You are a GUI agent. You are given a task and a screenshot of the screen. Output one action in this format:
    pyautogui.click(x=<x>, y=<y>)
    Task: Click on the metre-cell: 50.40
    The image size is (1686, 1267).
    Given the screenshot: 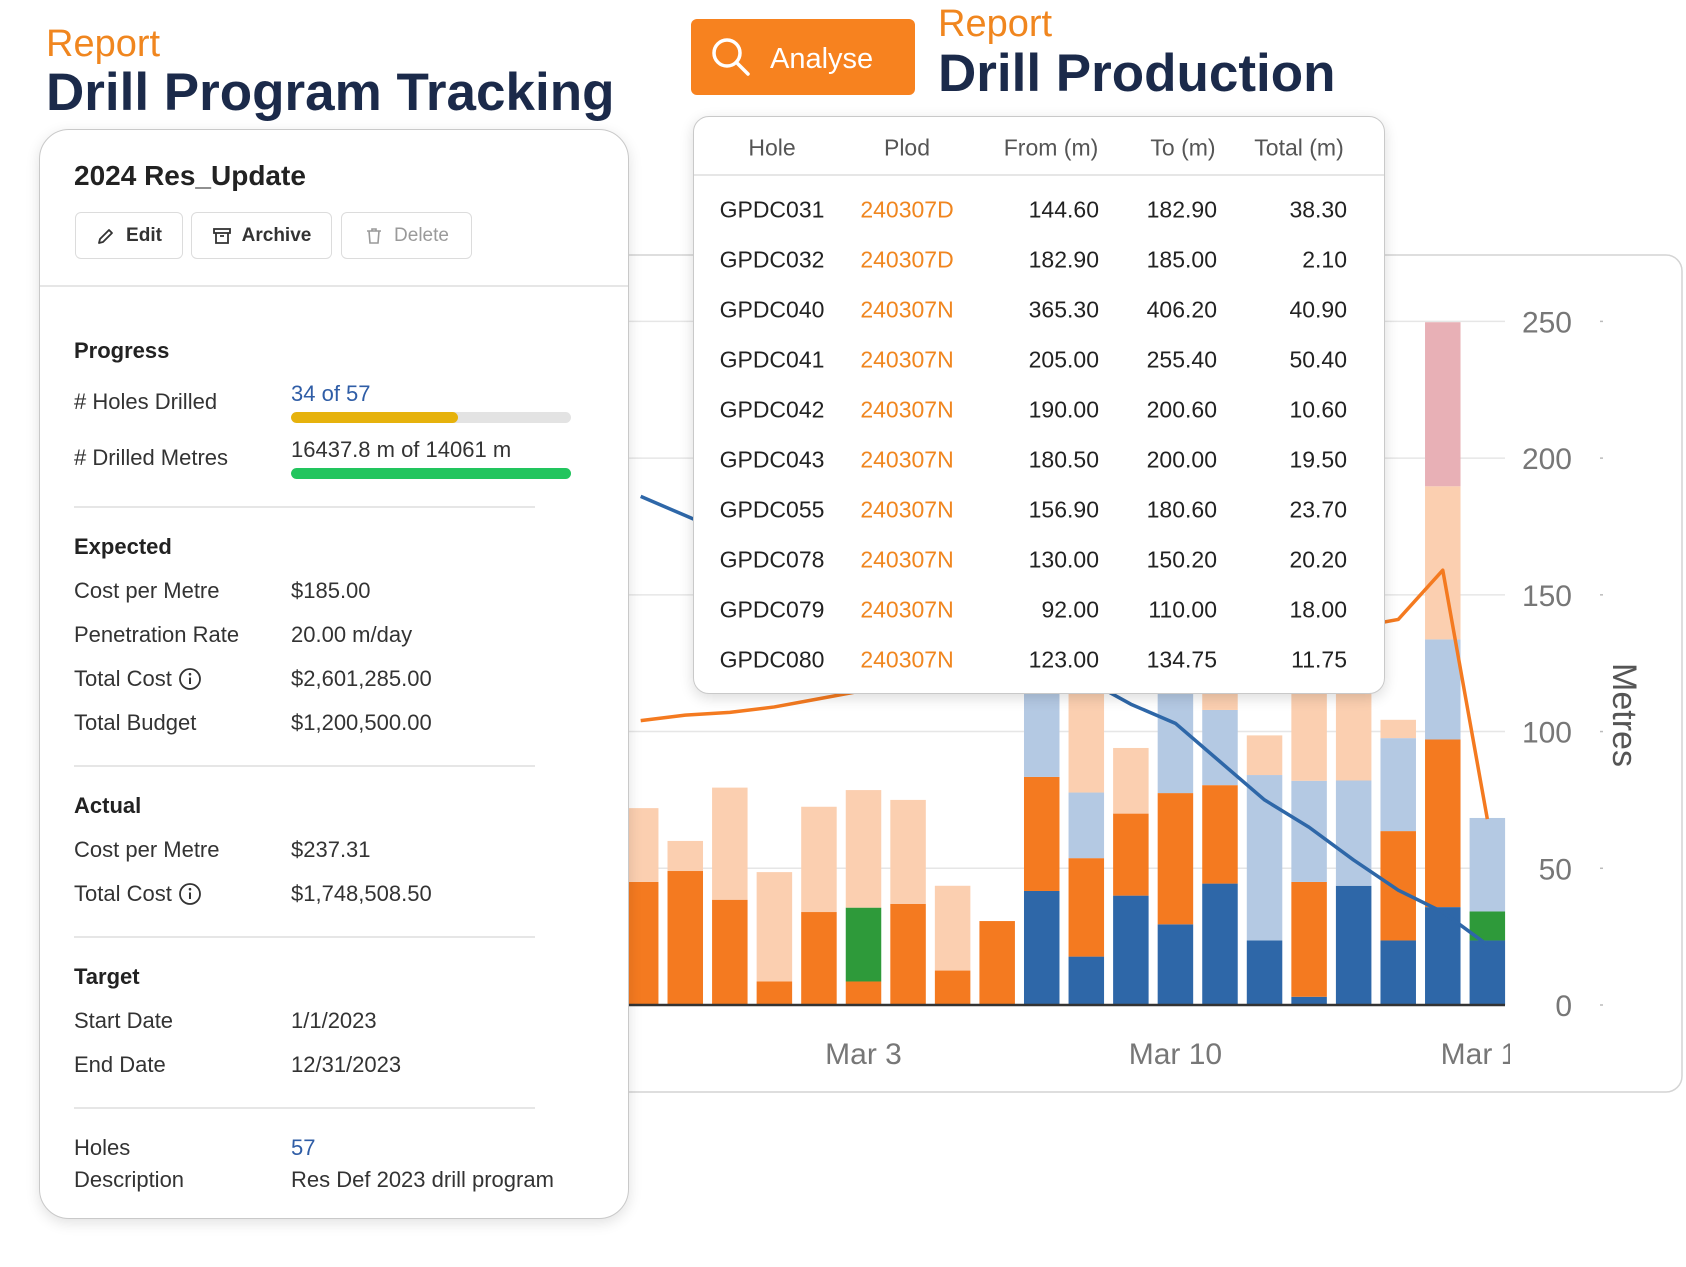 What is the action you would take?
    pyautogui.click(x=1318, y=359)
    